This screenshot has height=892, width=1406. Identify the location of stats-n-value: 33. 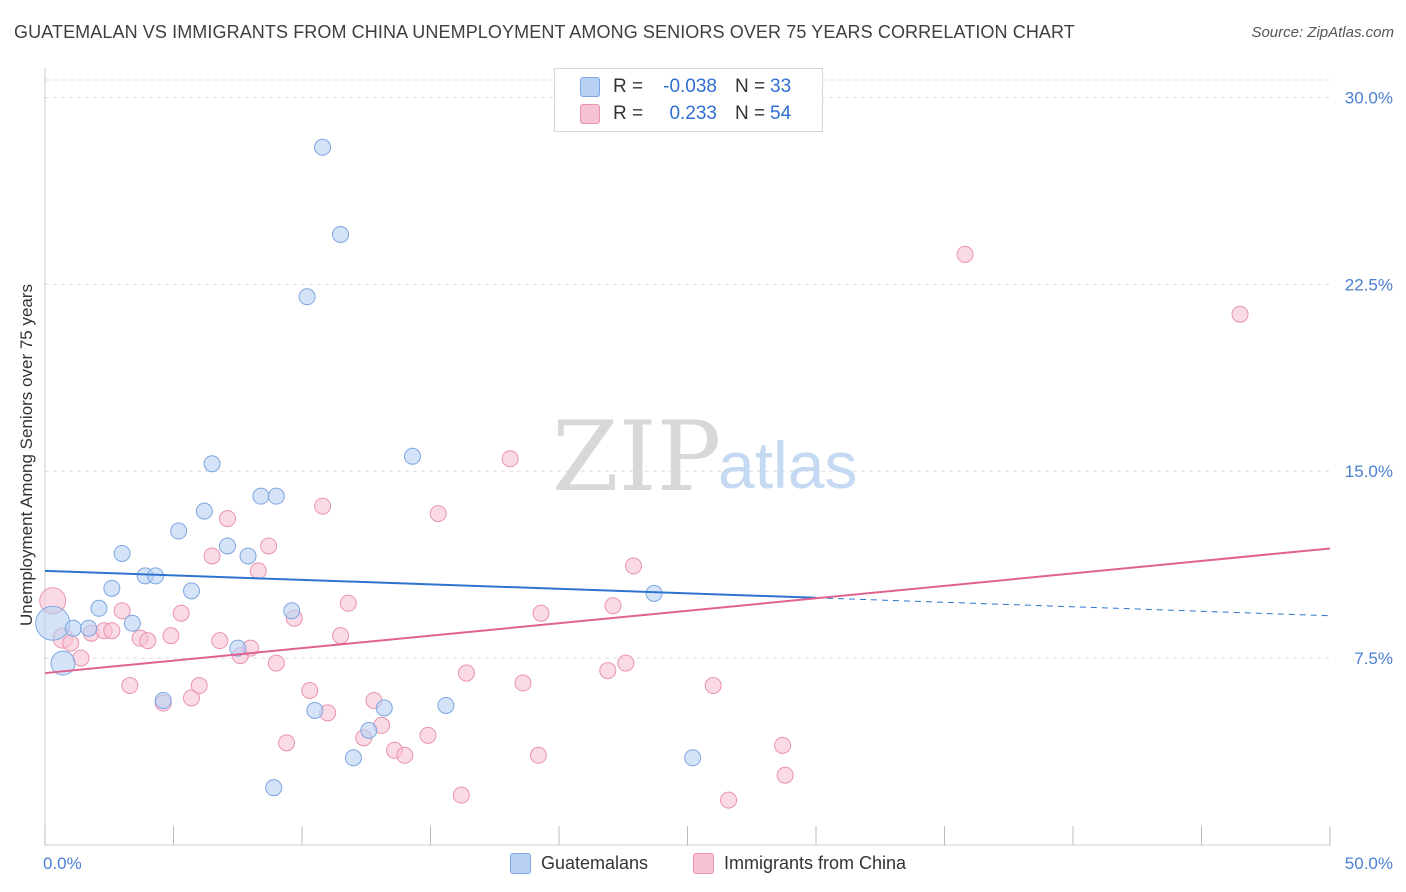
(781, 86).